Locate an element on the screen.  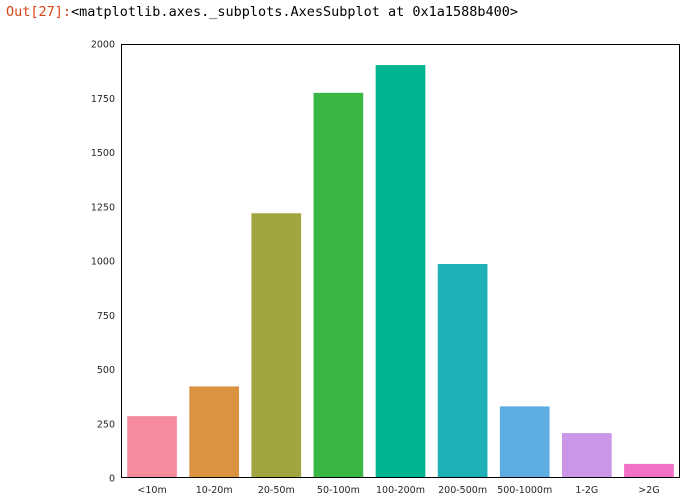
x-tick-label: 200-500m is located at coordinates (462, 490).